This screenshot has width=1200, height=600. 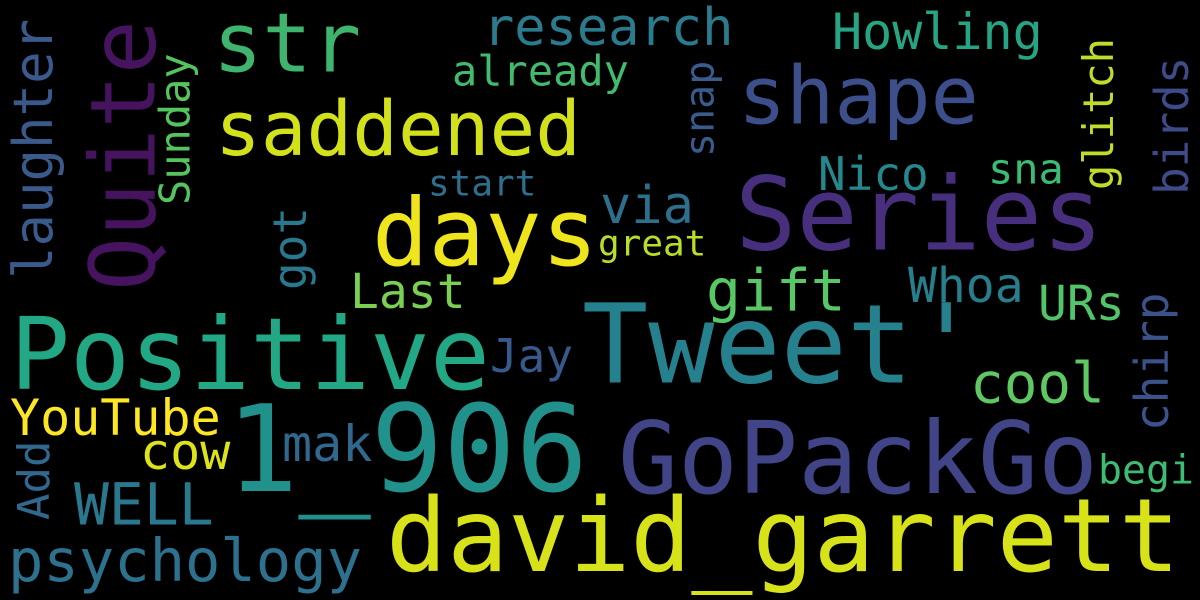 What do you see at coordinates (1146, 469) in the screenshot?
I see `word-begi: begi` at bounding box center [1146, 469].